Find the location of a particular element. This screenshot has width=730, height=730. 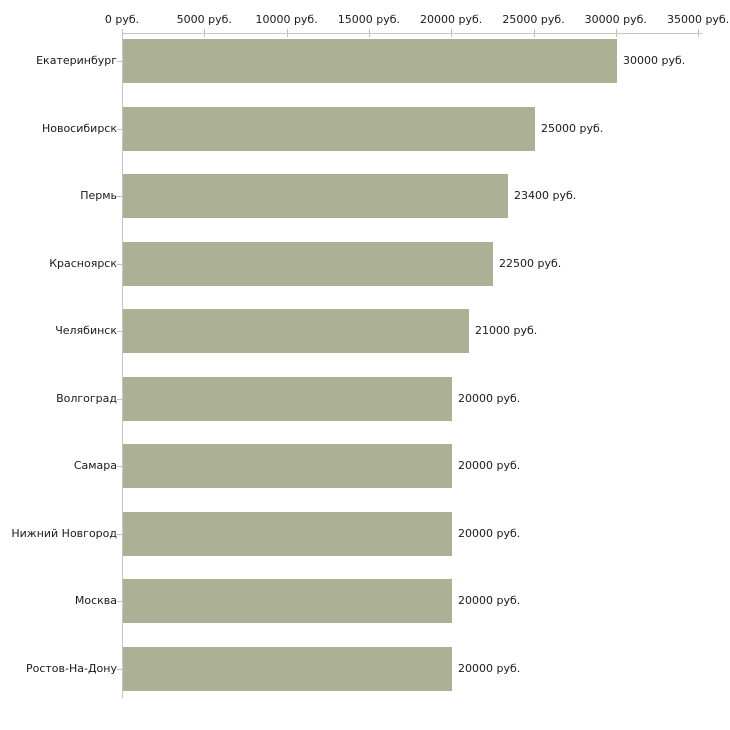

x-axis-tick-label: 30000 руб. is located at coordinates (615, 19).